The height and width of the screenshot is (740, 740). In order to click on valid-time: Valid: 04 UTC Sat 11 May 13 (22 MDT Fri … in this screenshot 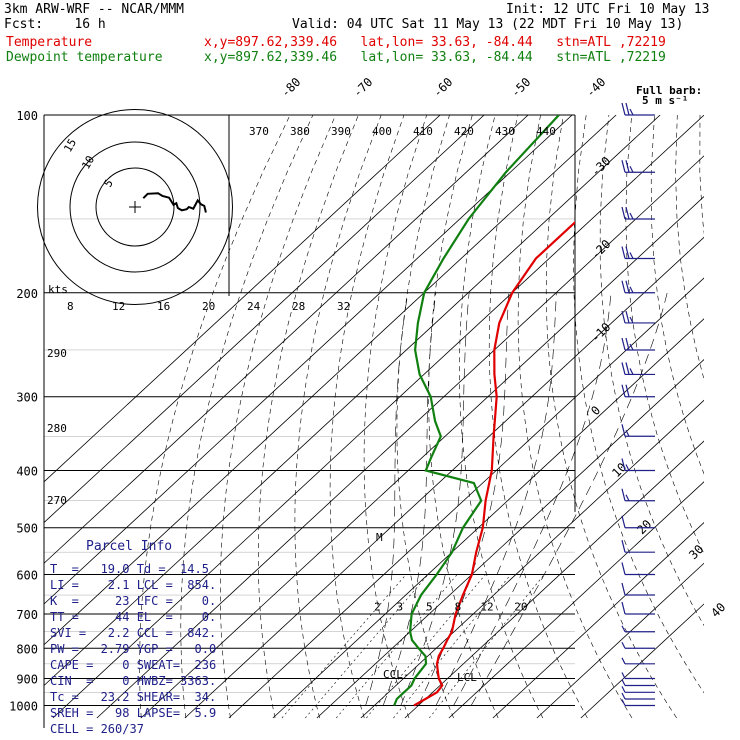, I will do `click(488, 24)`.